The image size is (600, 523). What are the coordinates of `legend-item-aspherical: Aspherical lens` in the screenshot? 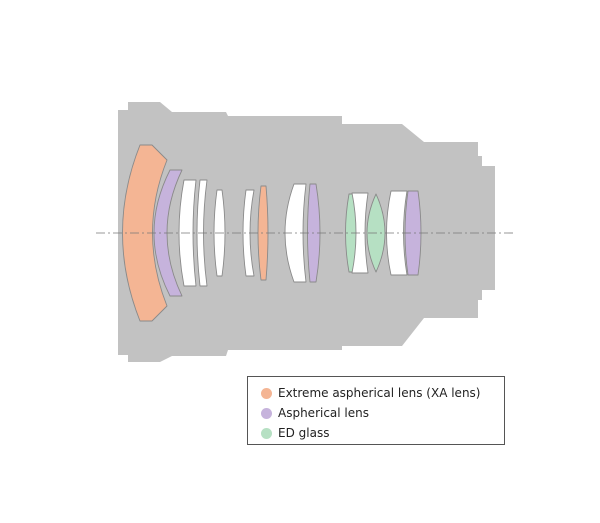 It's located at (382, 413).